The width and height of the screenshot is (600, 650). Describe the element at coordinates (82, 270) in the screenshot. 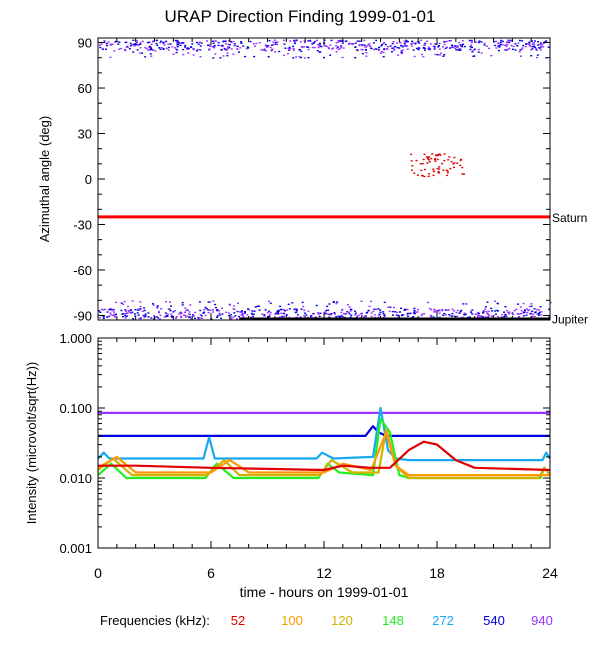

I see `azimuth-y-tick-label: -60` at that location.